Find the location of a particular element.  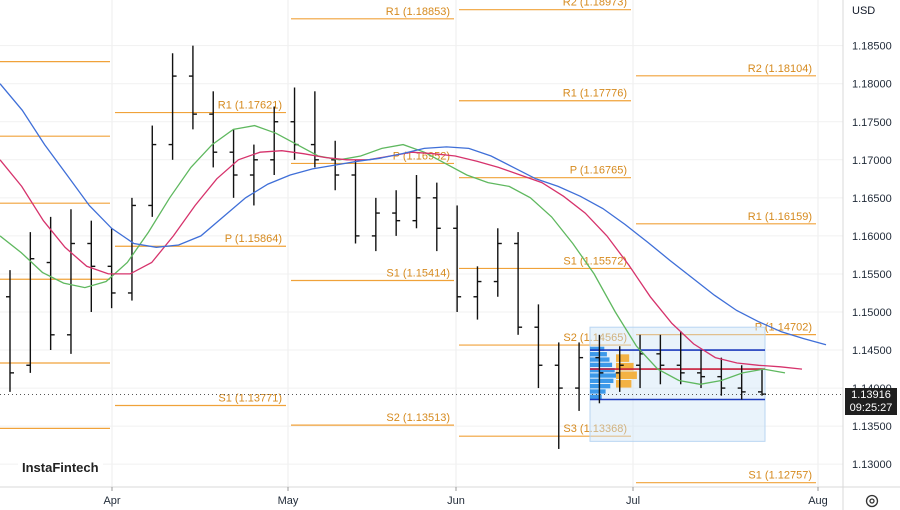

pivot-level-label: R1 (1.17621) is located at coordinates (250, 106).